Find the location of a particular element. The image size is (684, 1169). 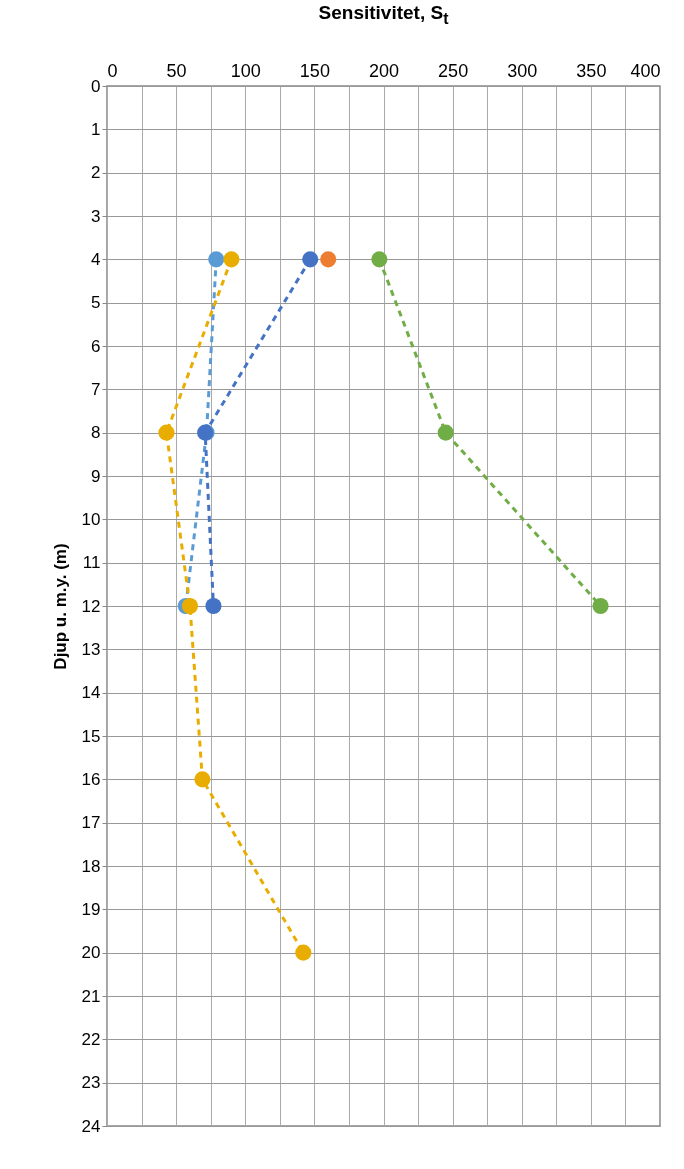

y-tick-label: 14 is located at coordinates (91, 693).